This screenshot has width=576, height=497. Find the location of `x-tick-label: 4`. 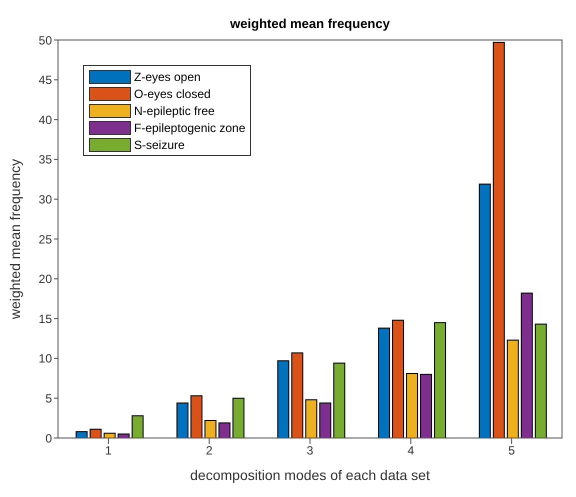

x-tick-label: 4 is located at coordinates (410, 451).